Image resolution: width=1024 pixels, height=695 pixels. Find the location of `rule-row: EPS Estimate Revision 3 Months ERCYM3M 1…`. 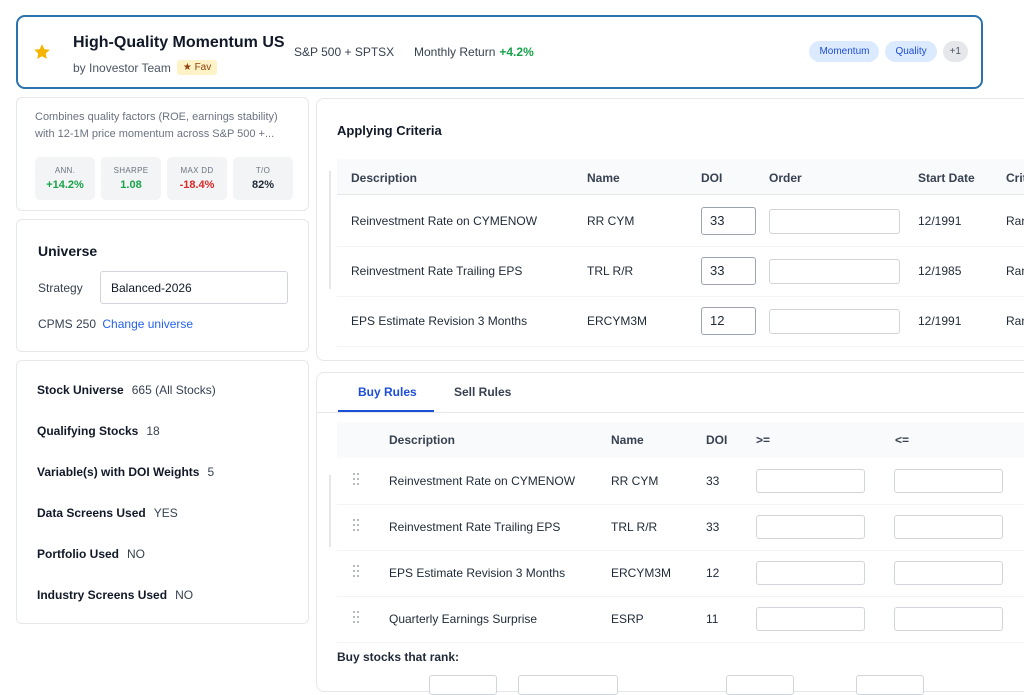

rule-row: EPS Estimate Revision 3 Months ERCYM3M 1… is located at coordinates (680, 574).